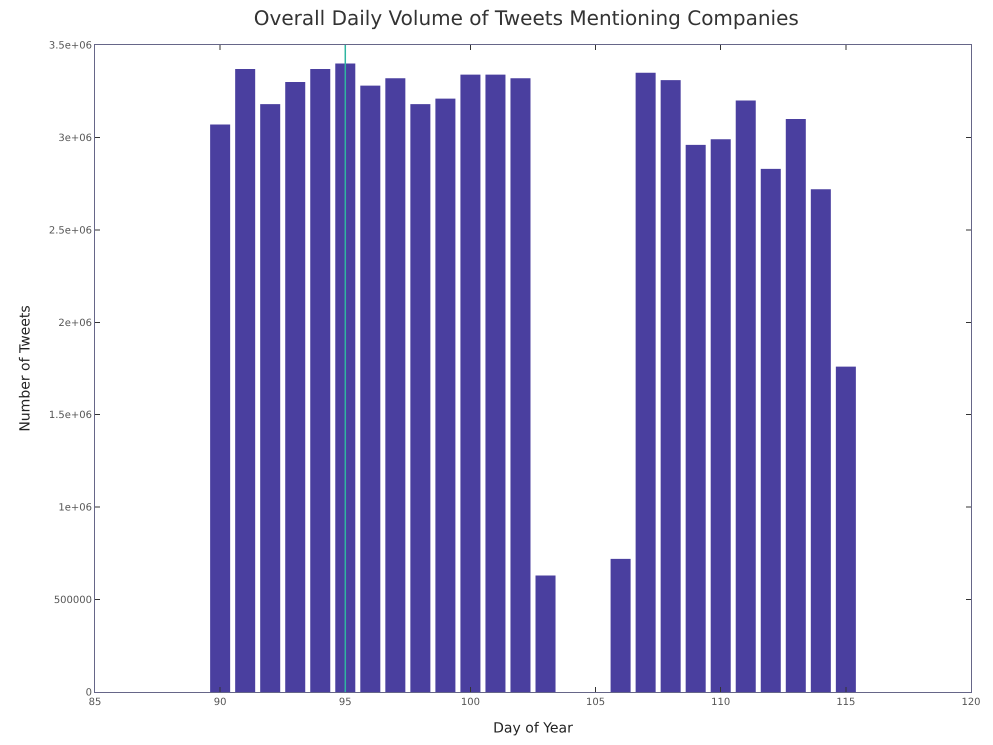  What do you see at coordinates (73, 600) in the screenshot?
I see `y-tick-label: 500000` at bounding box center [73, 600].